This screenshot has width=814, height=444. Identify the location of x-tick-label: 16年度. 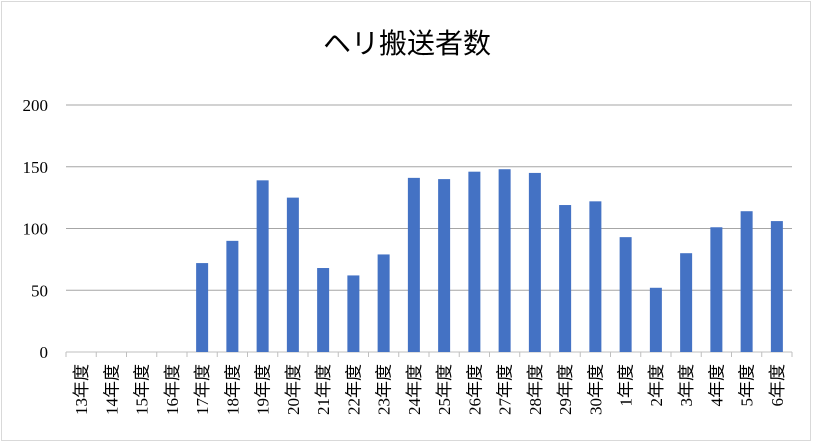
(172, 389).